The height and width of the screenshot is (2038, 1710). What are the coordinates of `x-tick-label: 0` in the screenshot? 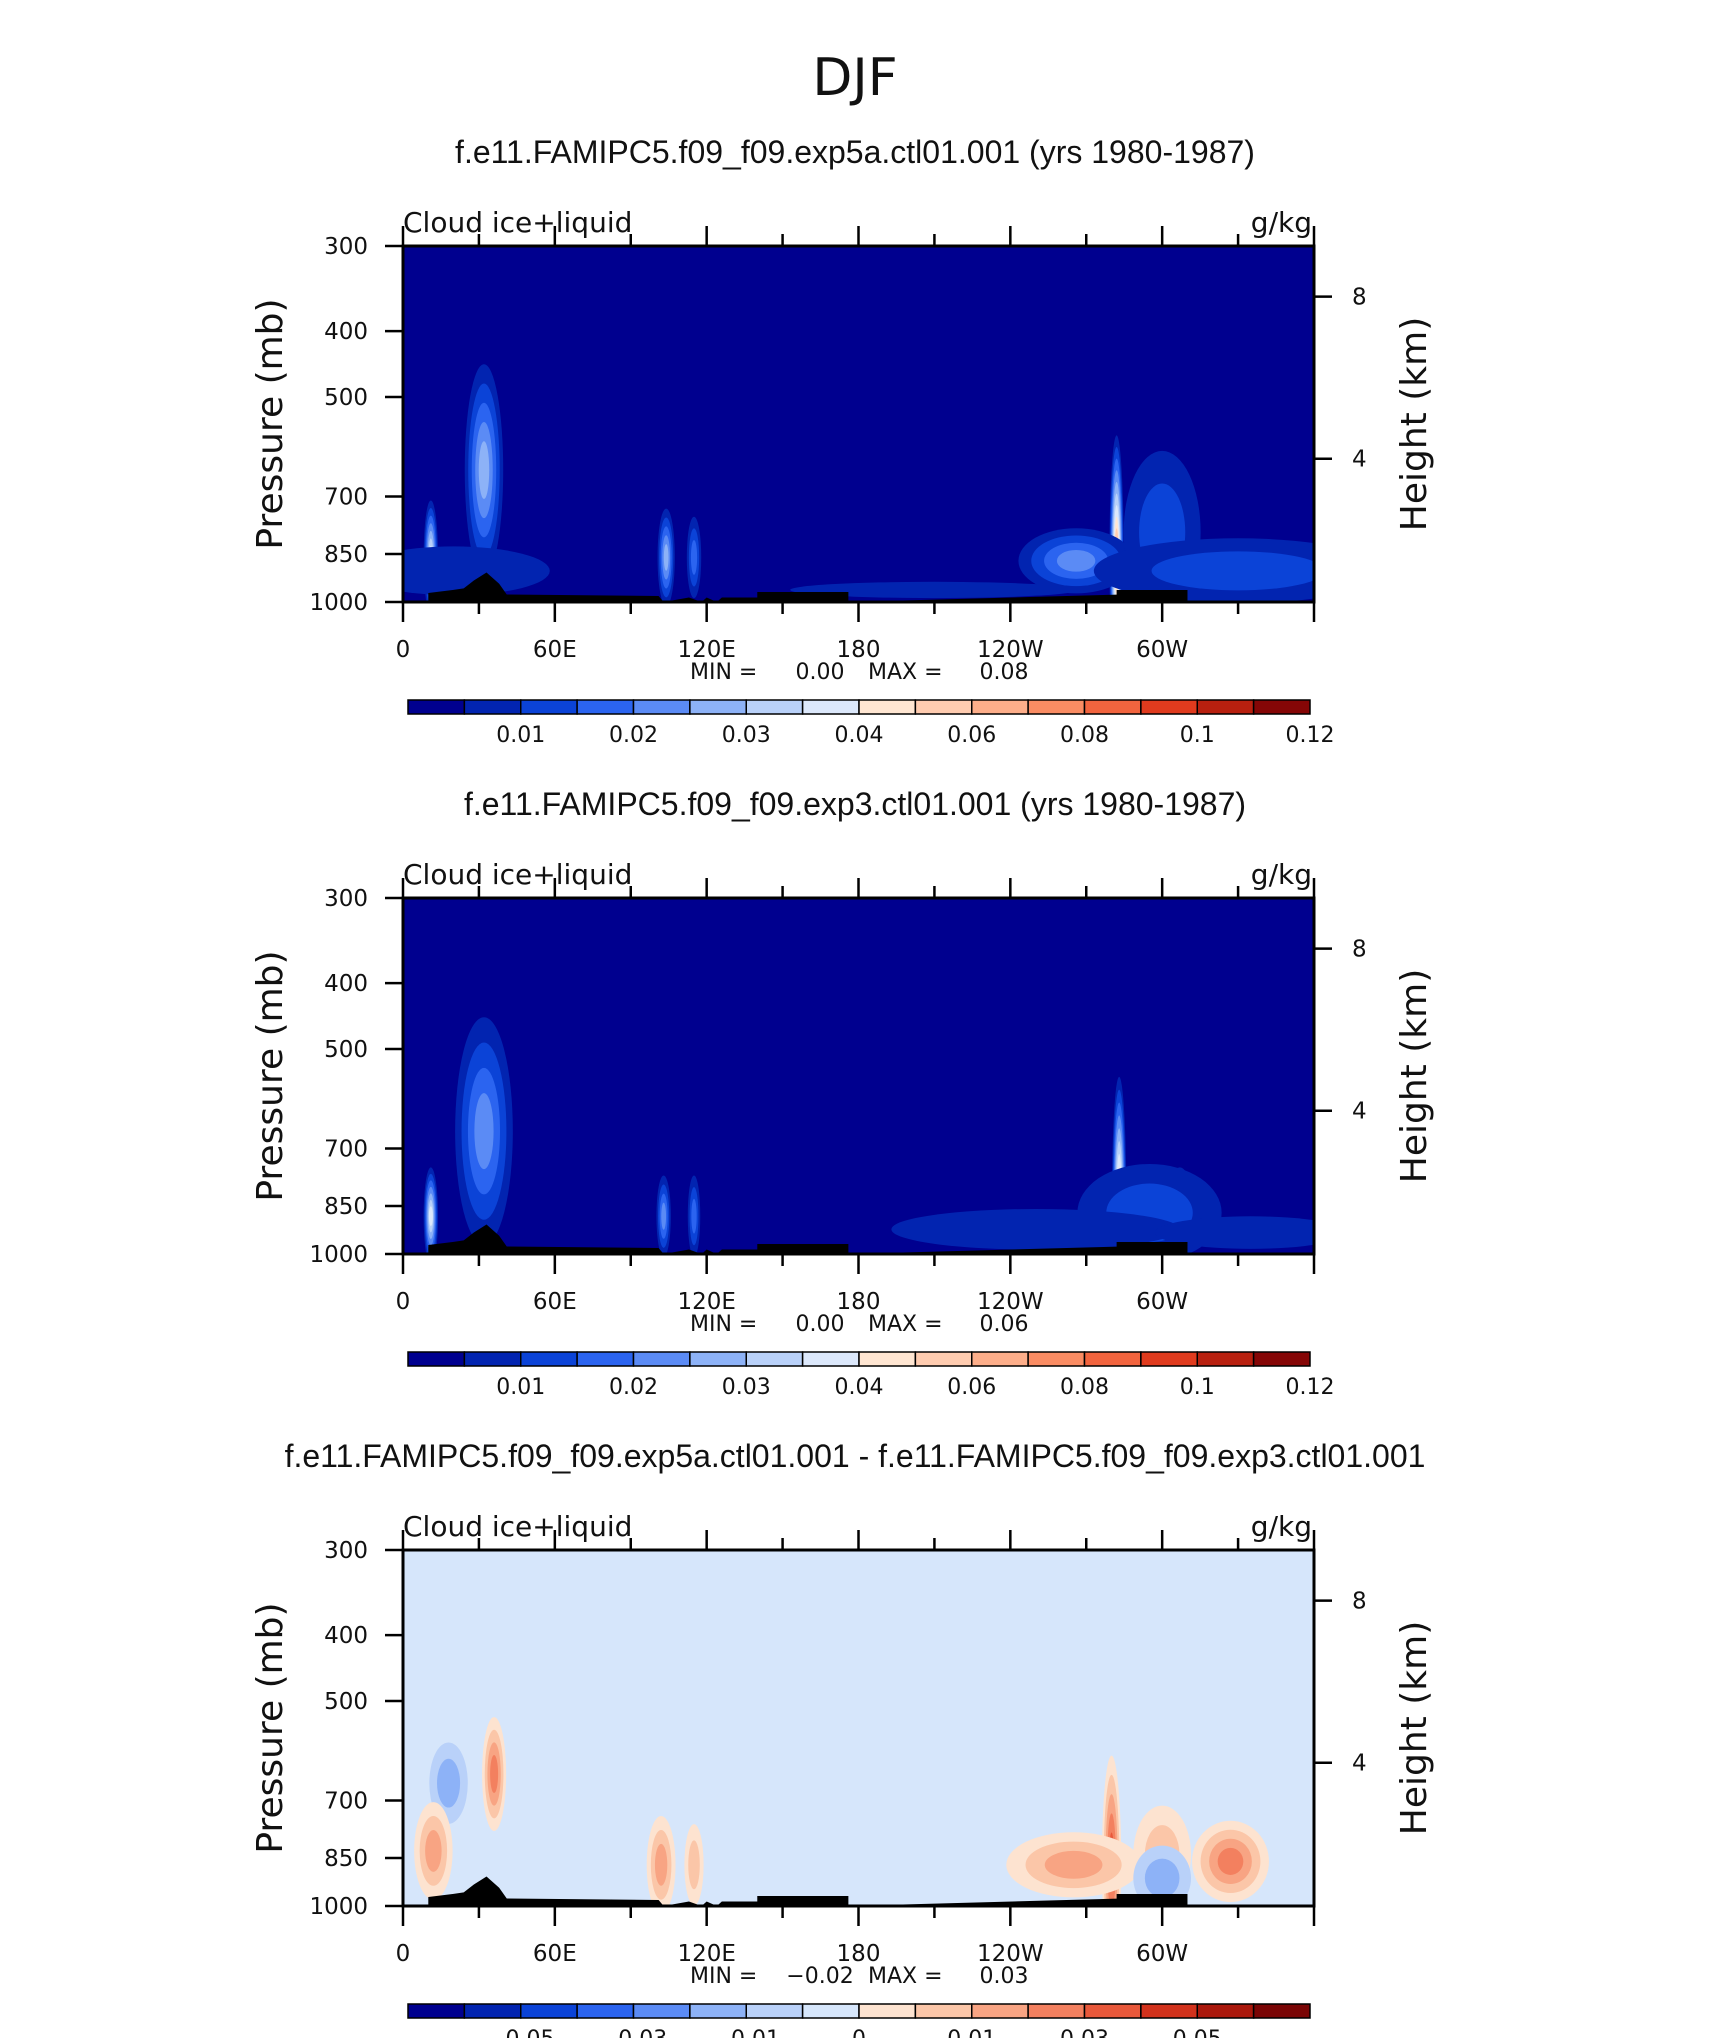 It's located at (403, 650).